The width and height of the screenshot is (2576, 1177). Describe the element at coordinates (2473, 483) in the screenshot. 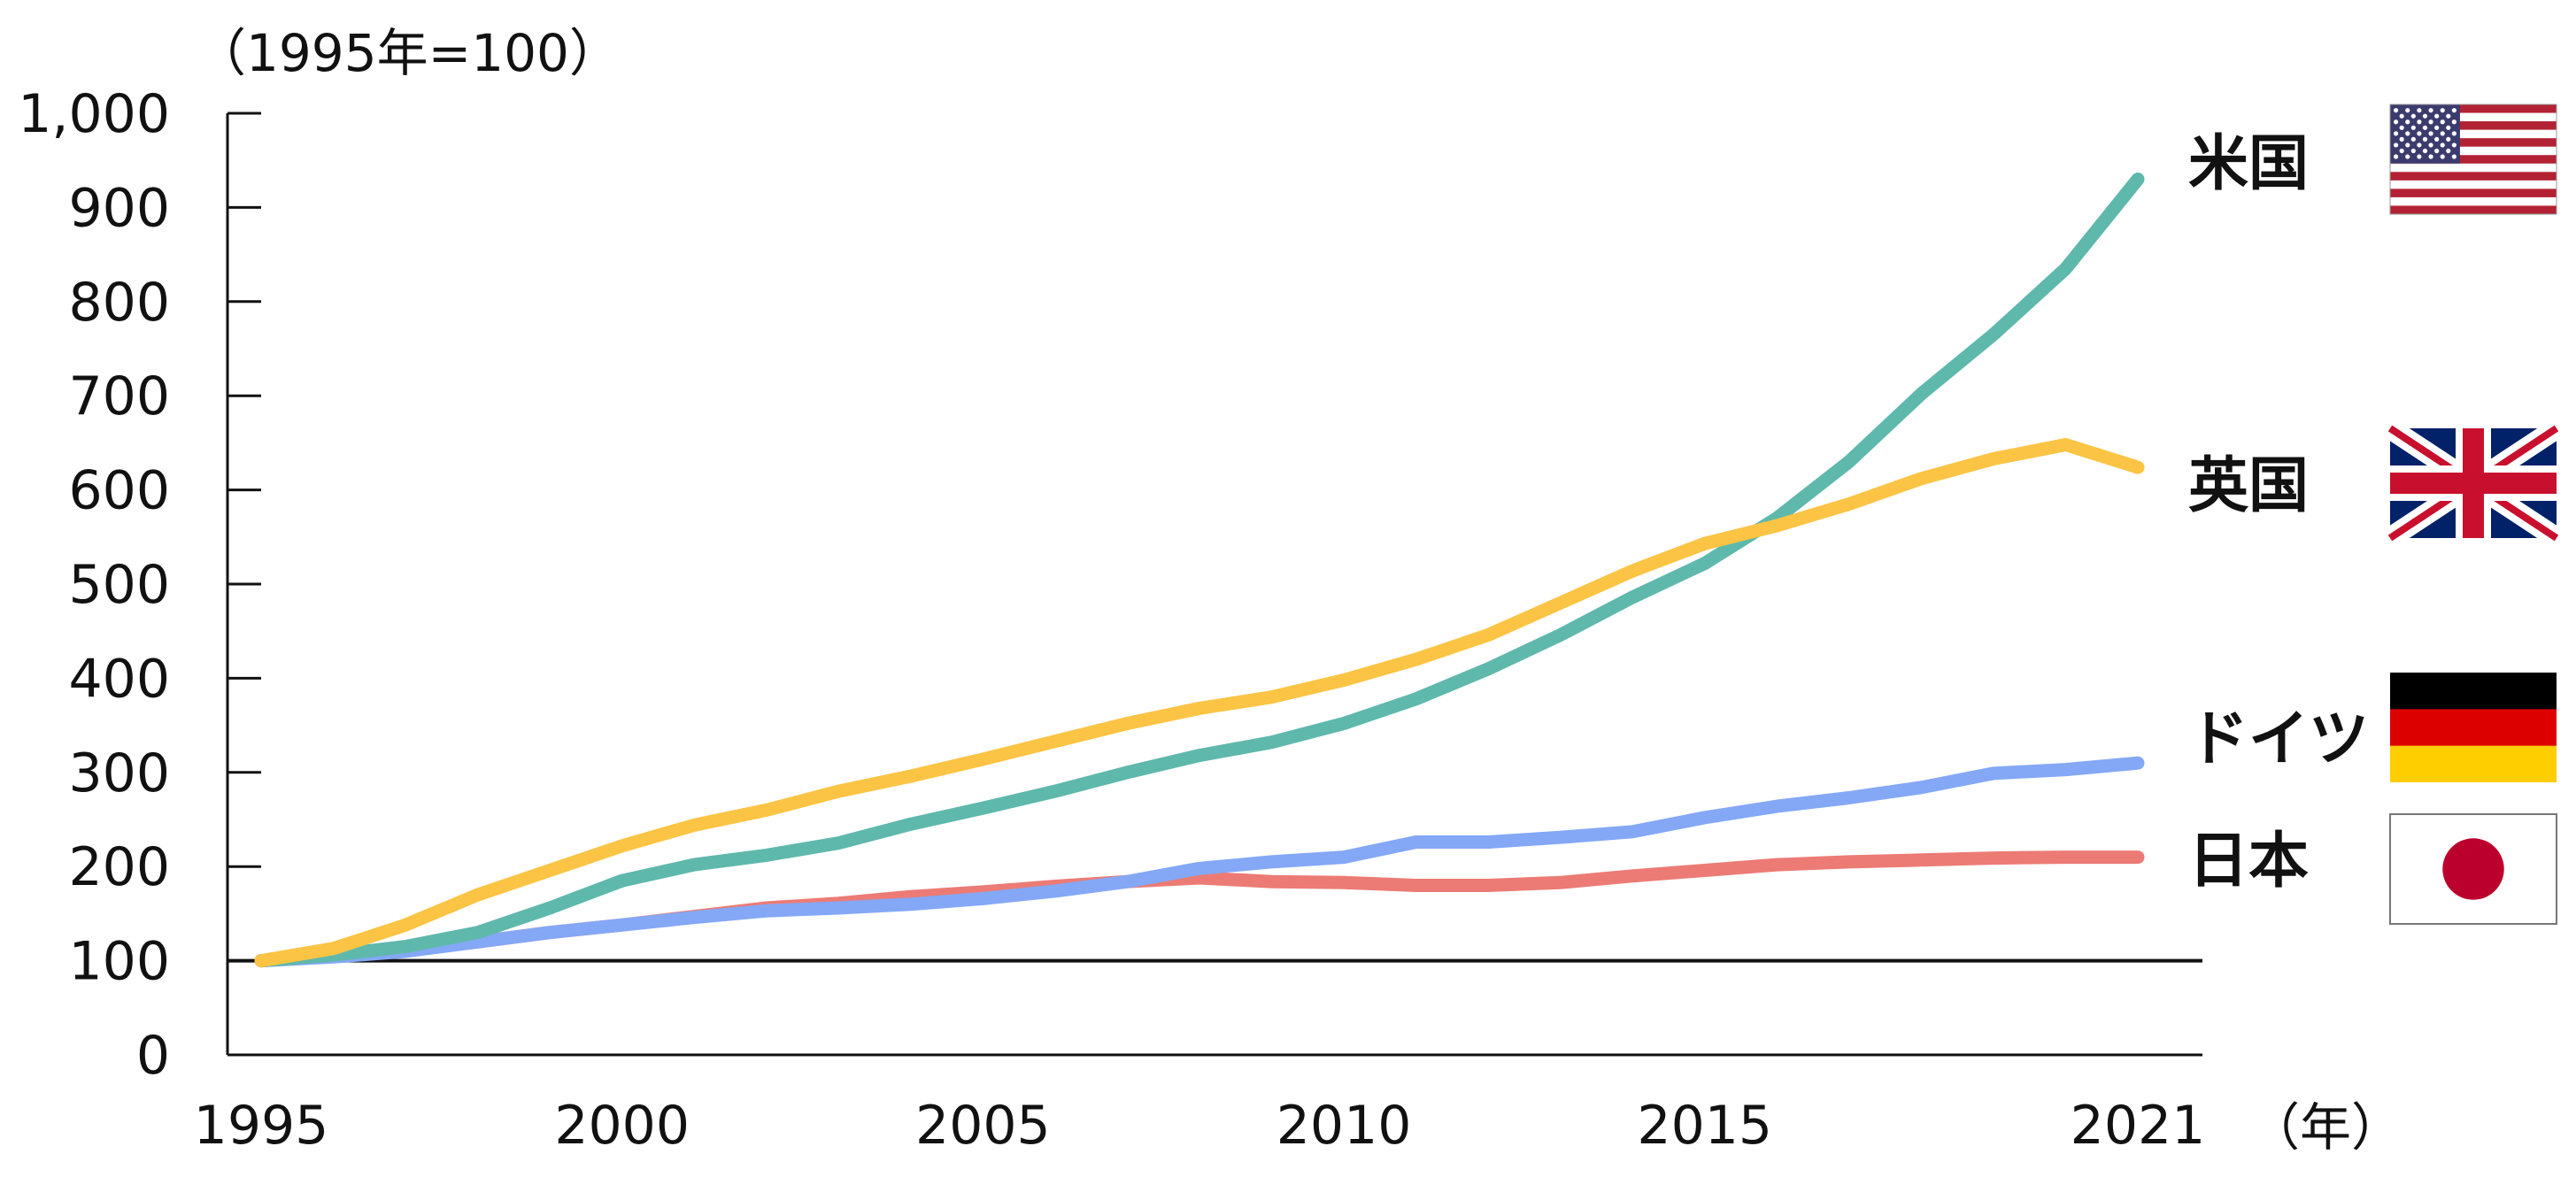

I see `uk-flag-icon` at that location.